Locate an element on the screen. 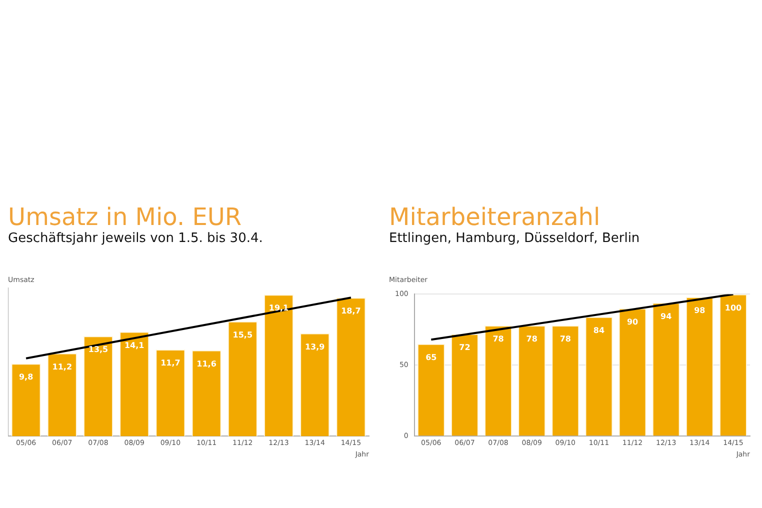 This screenshot has width=762, height=508. chart-title: Umsatz in Mio. EUR is located at coordinates (125, 217).